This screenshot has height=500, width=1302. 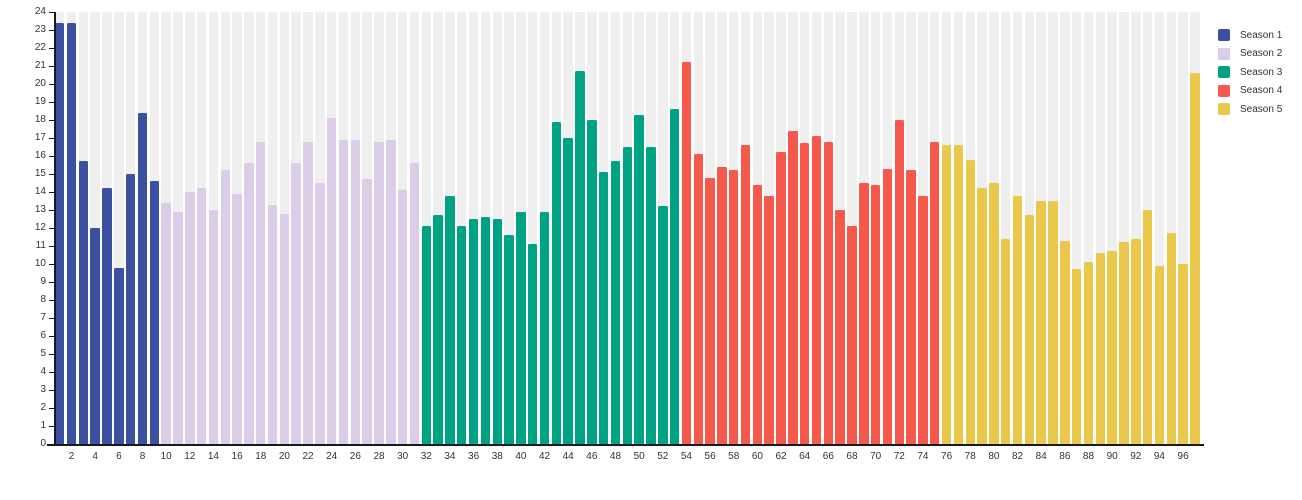 I want to click on legend-item-season-2: Season 2, so click(x=1250, y=54).